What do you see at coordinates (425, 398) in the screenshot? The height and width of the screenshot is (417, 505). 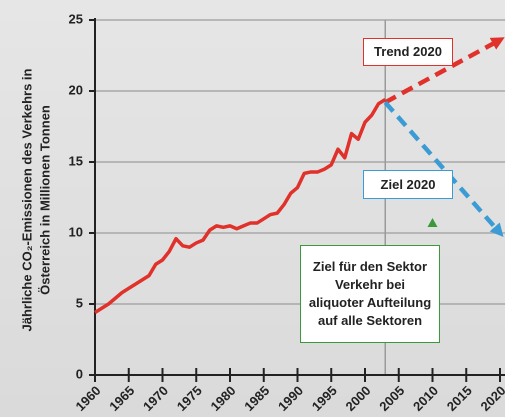 I see `x-tick-label: 2010` at bounding box center [425, 398].